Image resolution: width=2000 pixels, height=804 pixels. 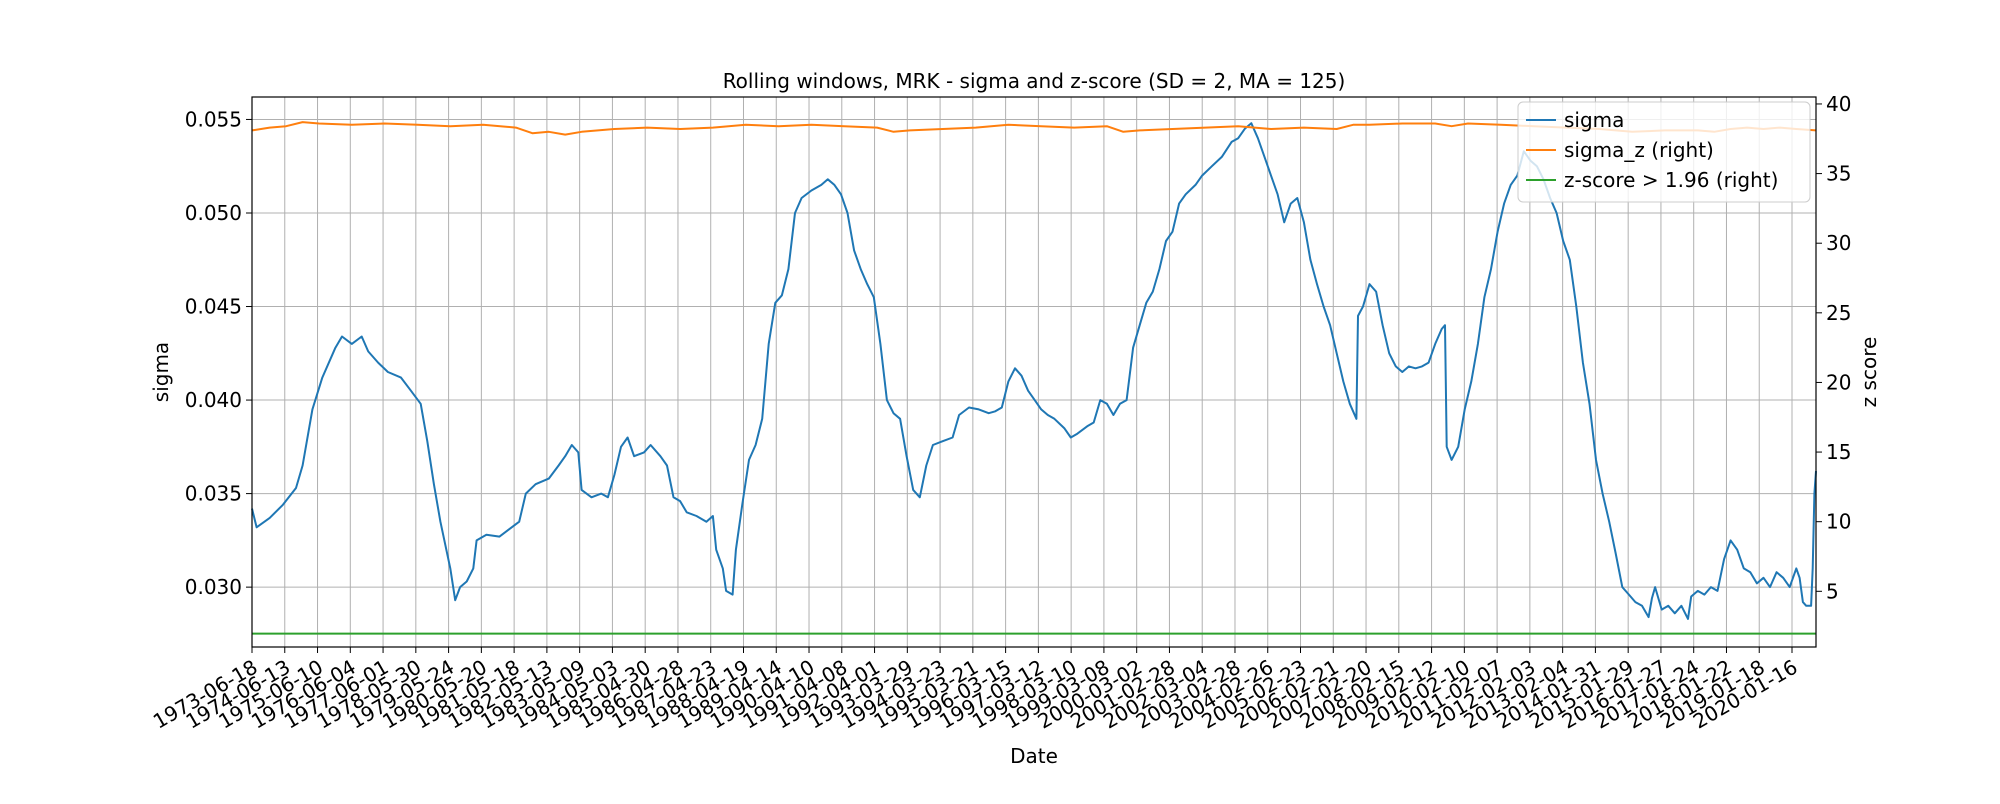 I want to click on y-tick-label-right: 30, so click(x=1838, y=243).